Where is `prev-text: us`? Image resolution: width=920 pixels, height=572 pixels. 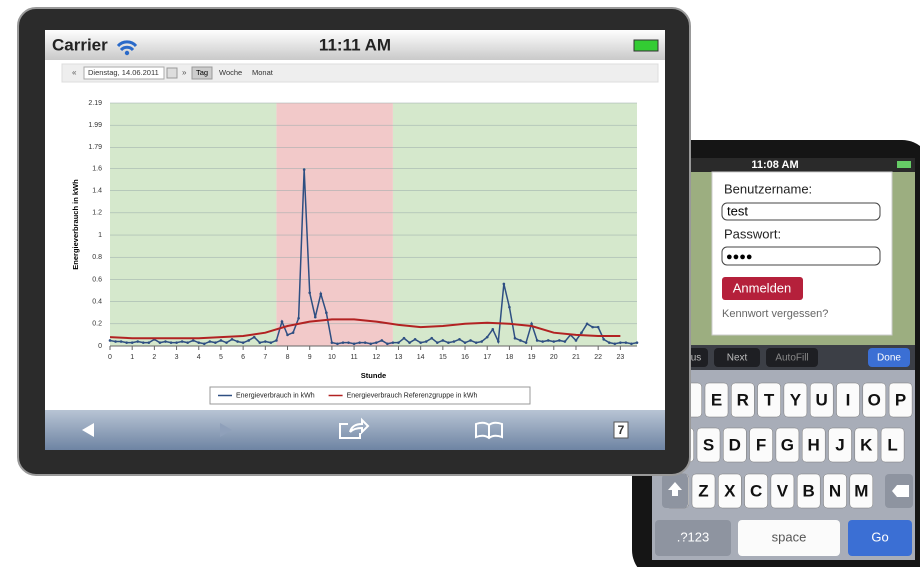 prev-text: us is located at coordinates (696, 358).